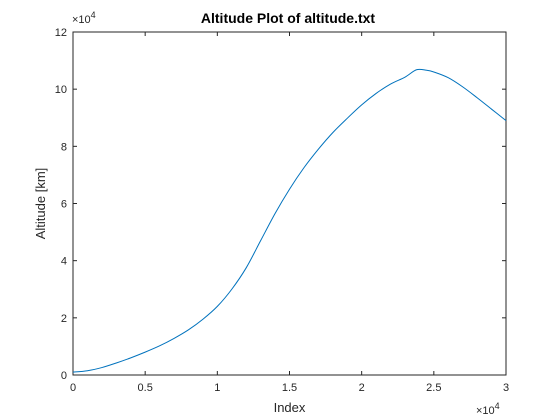 The width and height of the screenshot is (560, 420). I want to click on y-exponent-label: ×10⁴, so click(84, 18).